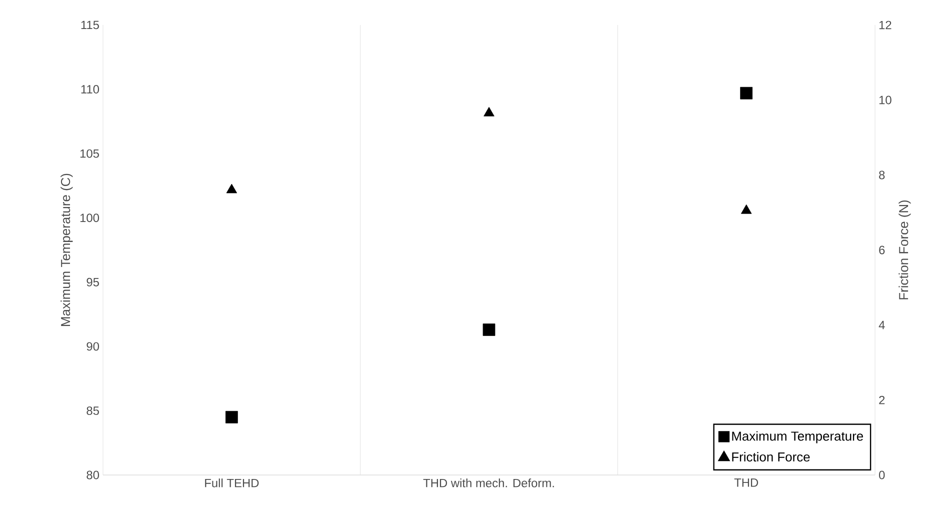 Image resolution: width=951 pixels, height=519 pixels. What do you see at coordinates (90, 89) in the screenshot?
I see `y-tick-label: 110` at bounding box center [90, 89].